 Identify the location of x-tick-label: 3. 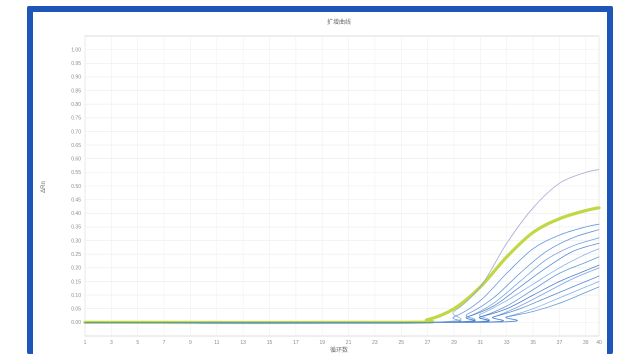
(111, 343).